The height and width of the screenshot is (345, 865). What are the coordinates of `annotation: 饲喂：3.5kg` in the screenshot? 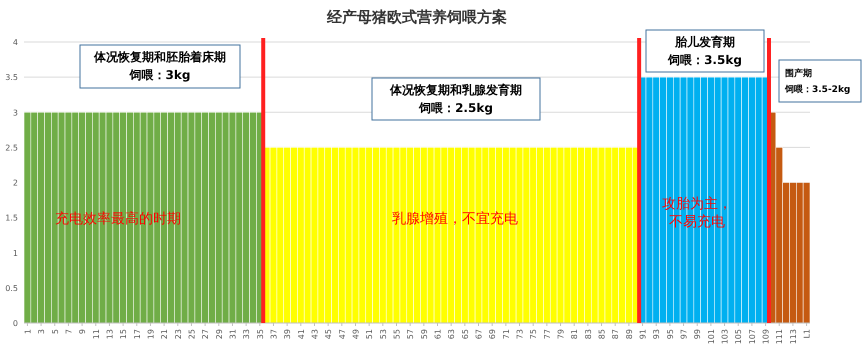 It's located at (705, 60).